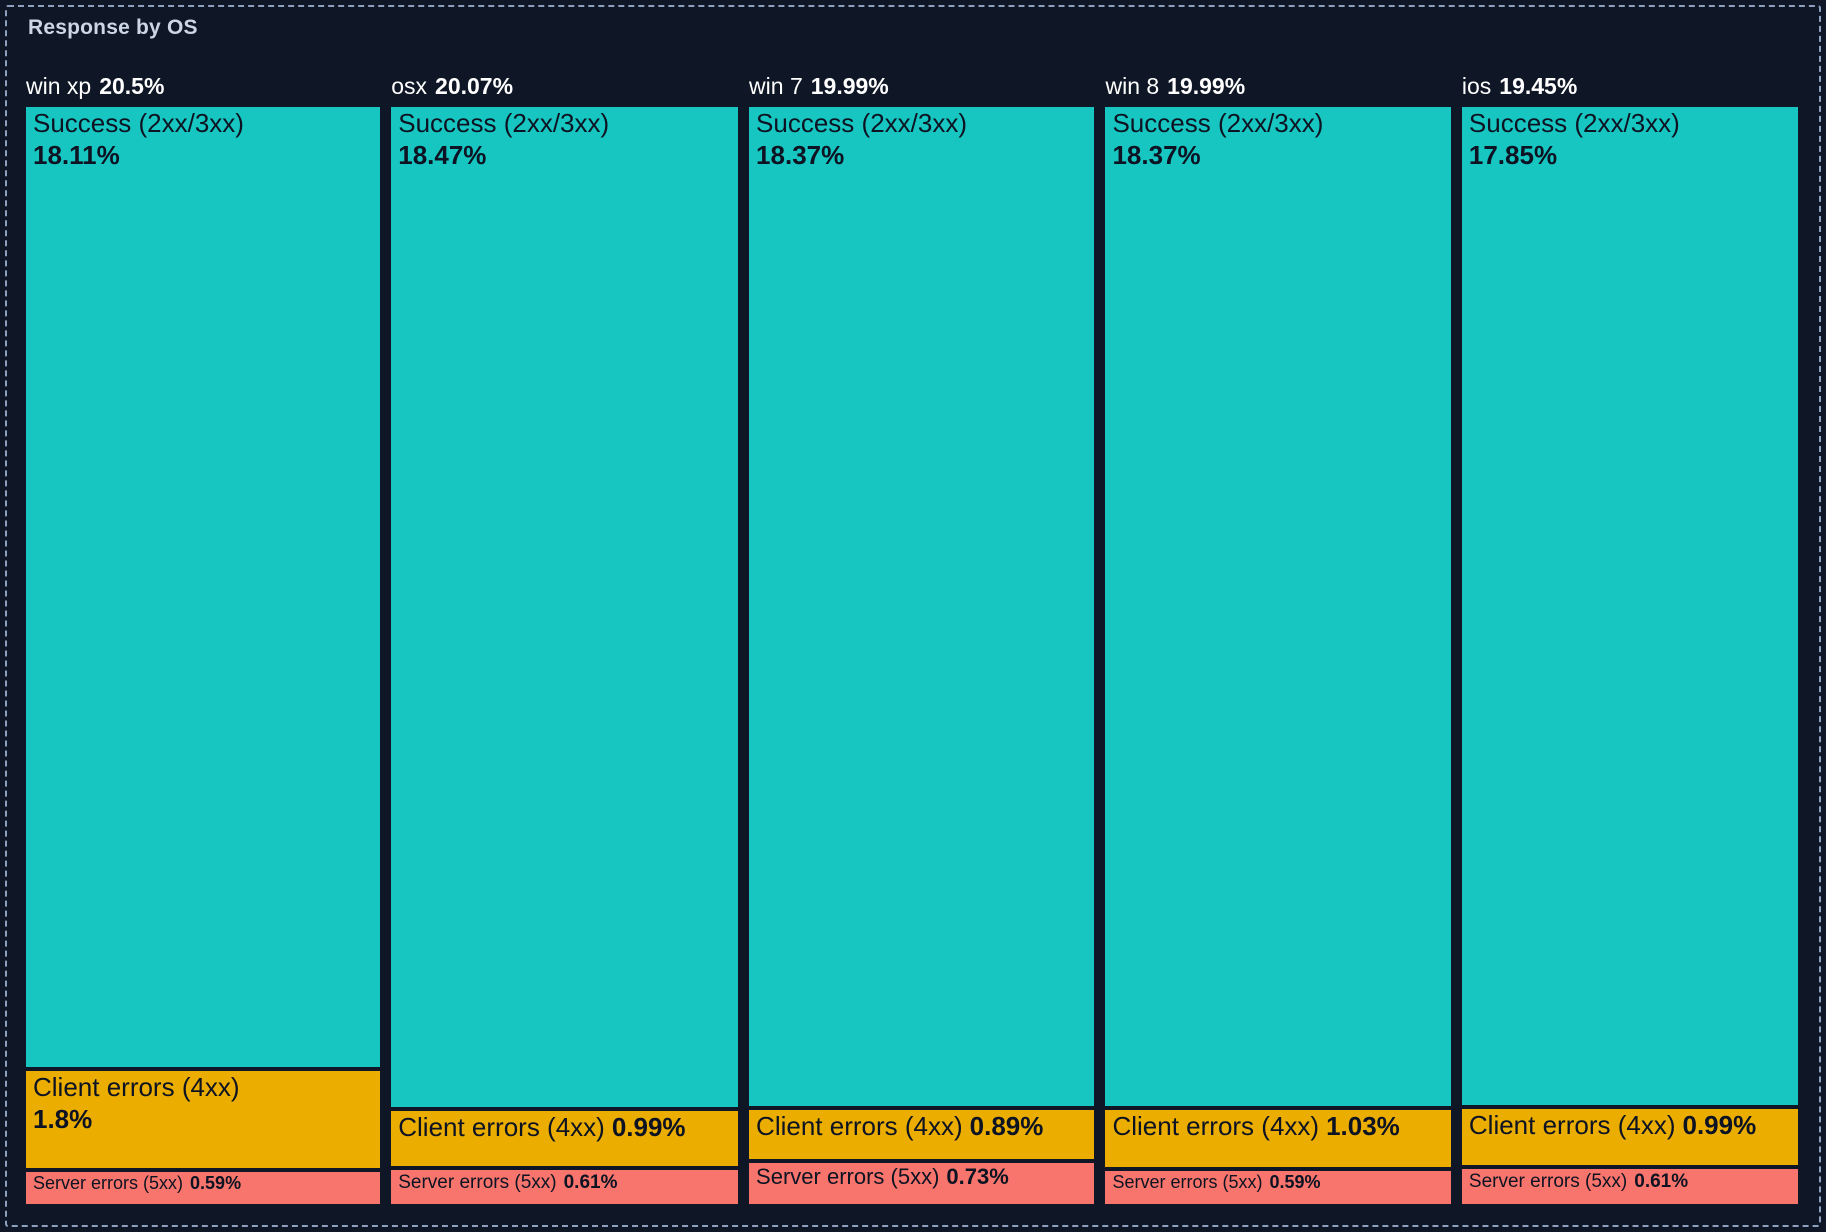 This screenshot has height=1232, width=1826. What do you see at coordinates (977, 1177) in the screenshot?
I see `segment-percent: 0.73%` at bounding box center [977, 1177].